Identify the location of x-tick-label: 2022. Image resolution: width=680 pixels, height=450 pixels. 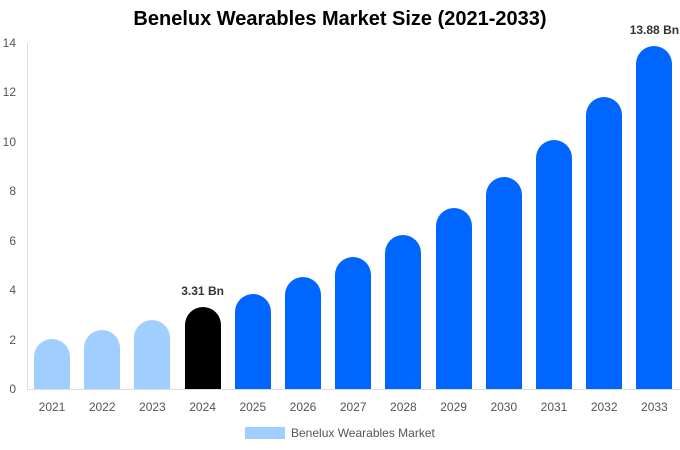
(102, 407).